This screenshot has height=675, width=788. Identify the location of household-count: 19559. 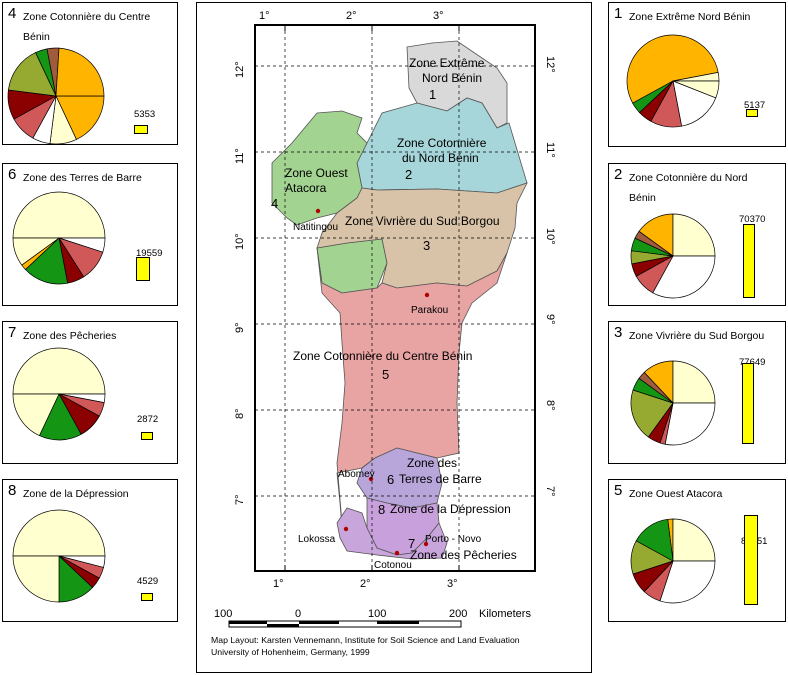
(149, 253).